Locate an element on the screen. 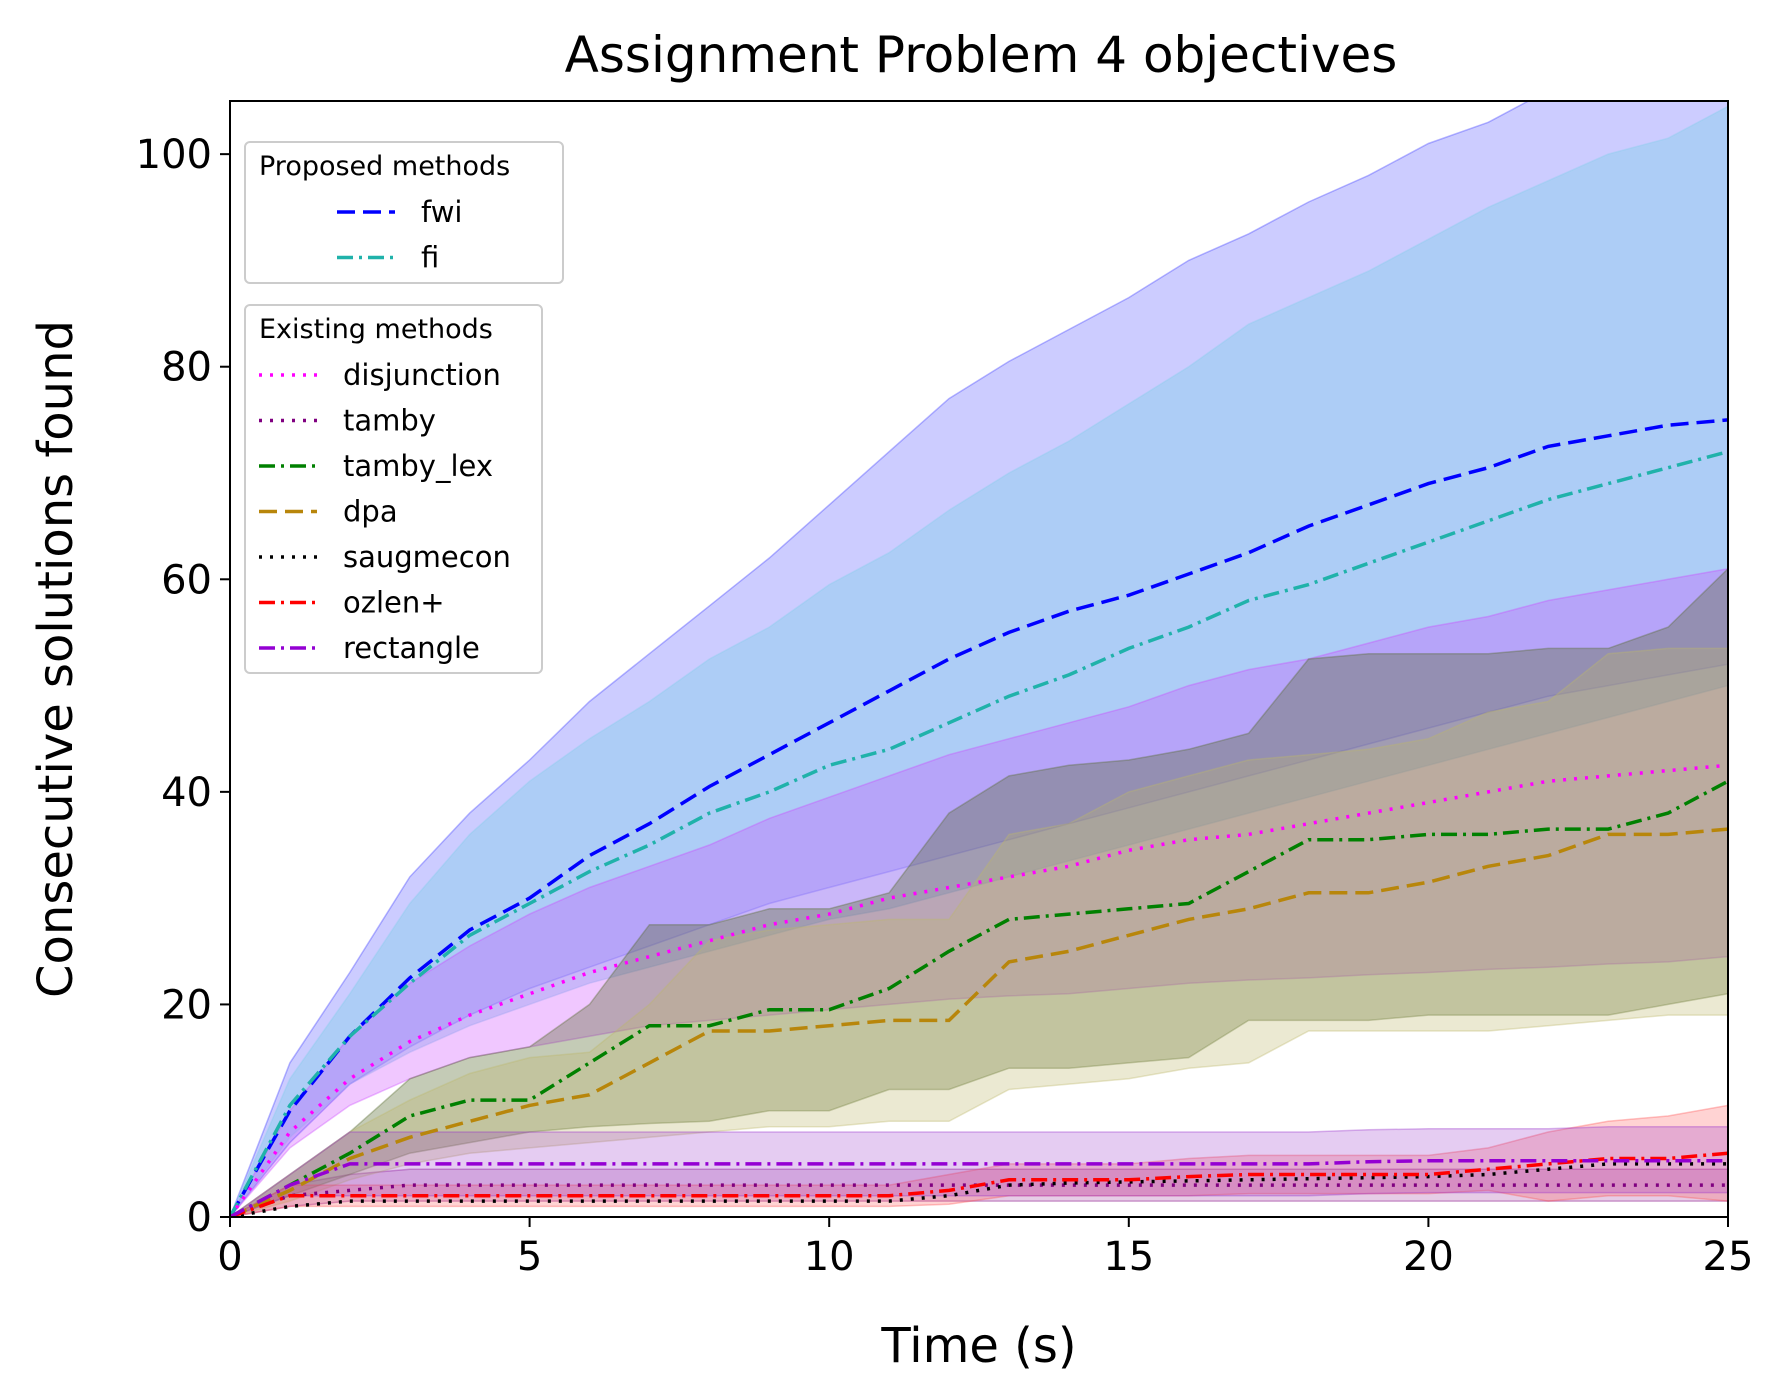  legend-group-title: Existing methods is located at coordinates (376, 329).